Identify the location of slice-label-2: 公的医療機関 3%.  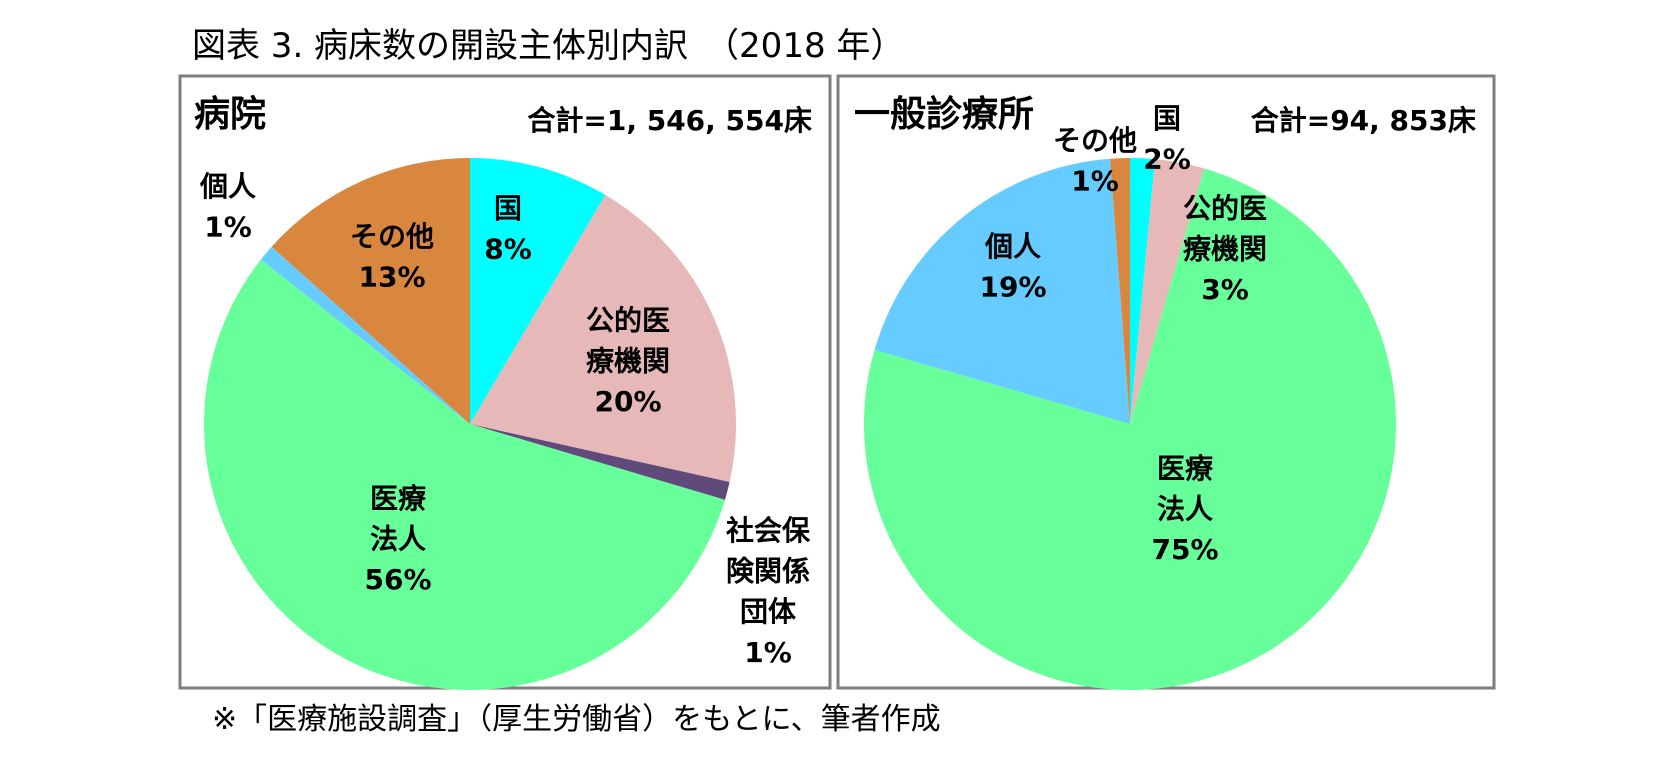
(1225, 249).